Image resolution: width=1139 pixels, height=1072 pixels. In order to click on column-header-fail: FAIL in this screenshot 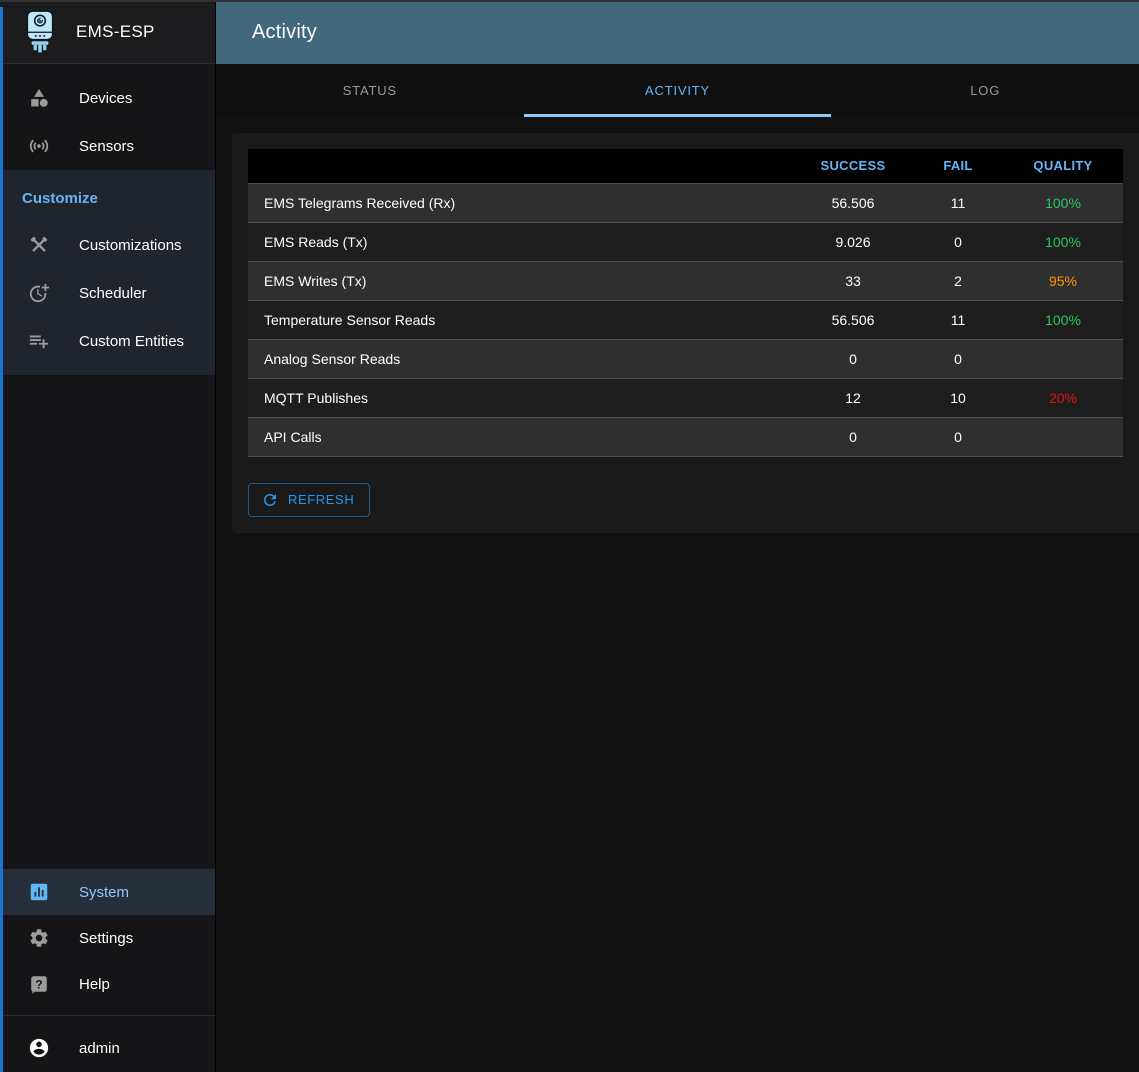, I will do `click(958, 166)`.